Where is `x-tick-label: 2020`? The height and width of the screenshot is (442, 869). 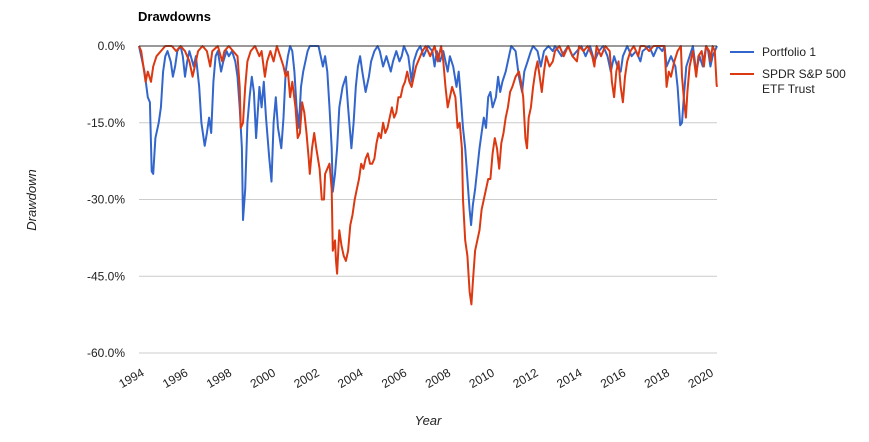 x-tick-label: 2020 is located at coordinates (701, 378).